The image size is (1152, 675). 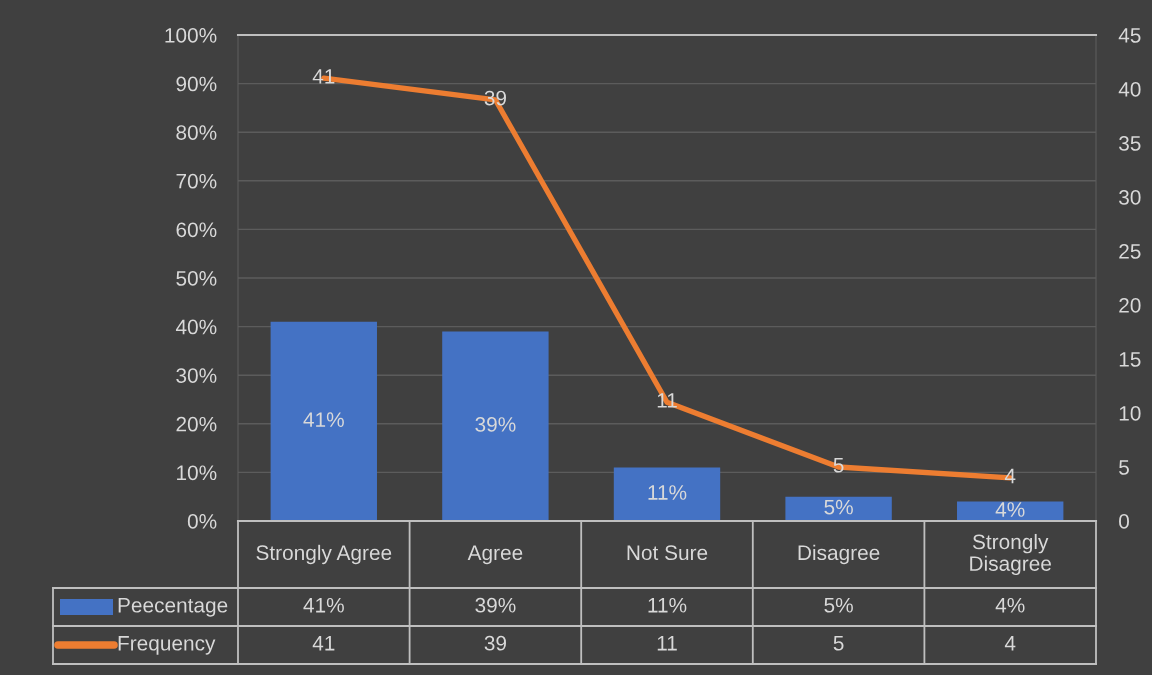 I want to click on x-tick-label: Strongly Agree, so click(x=324, y=554).